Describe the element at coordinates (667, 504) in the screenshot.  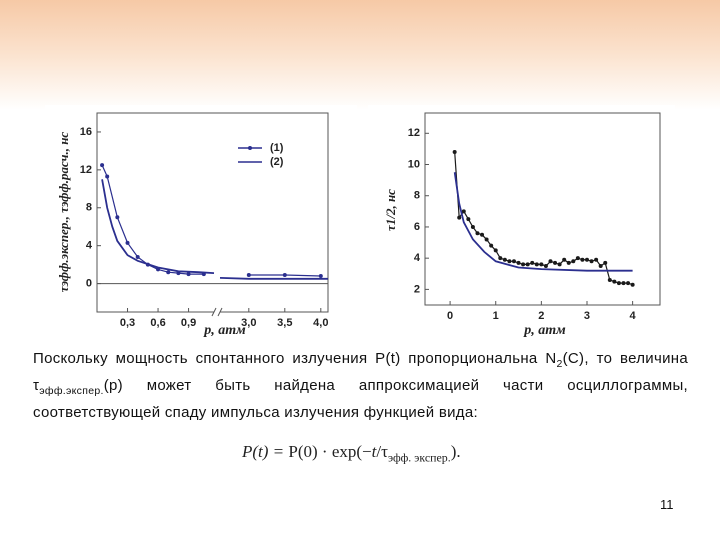
I see `page-number: 11` at that location.